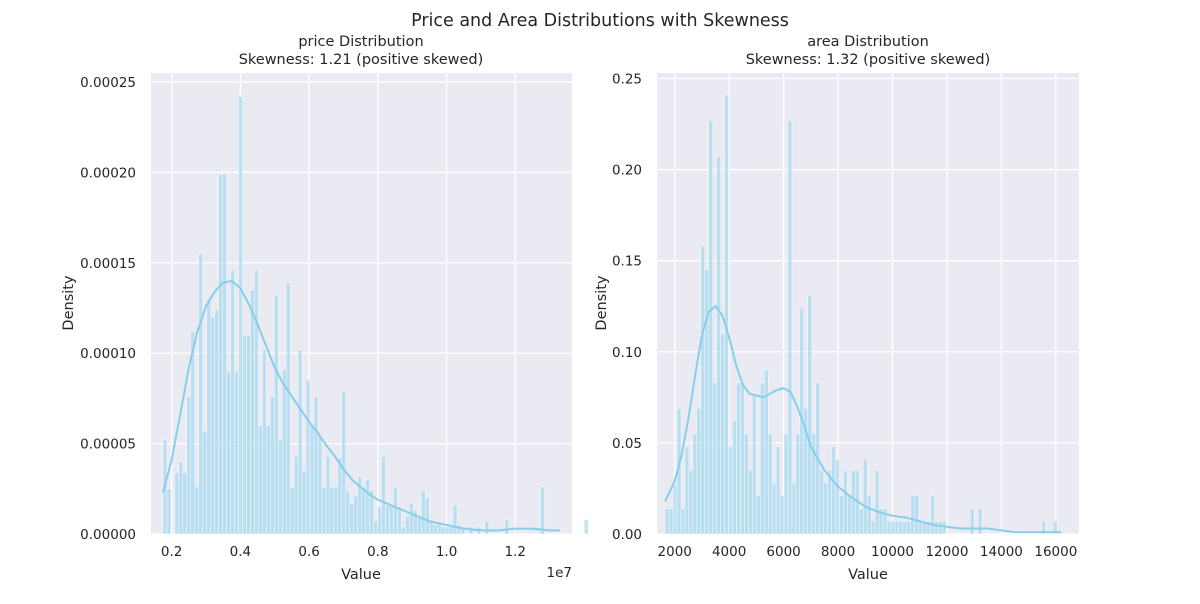 The height and width of the screenshot is (604, 1200). What do you see at coordinates (627, 262) in the screenshot?
I see `area-y-tick-label: 0.15` at bounding box center [627, 262].